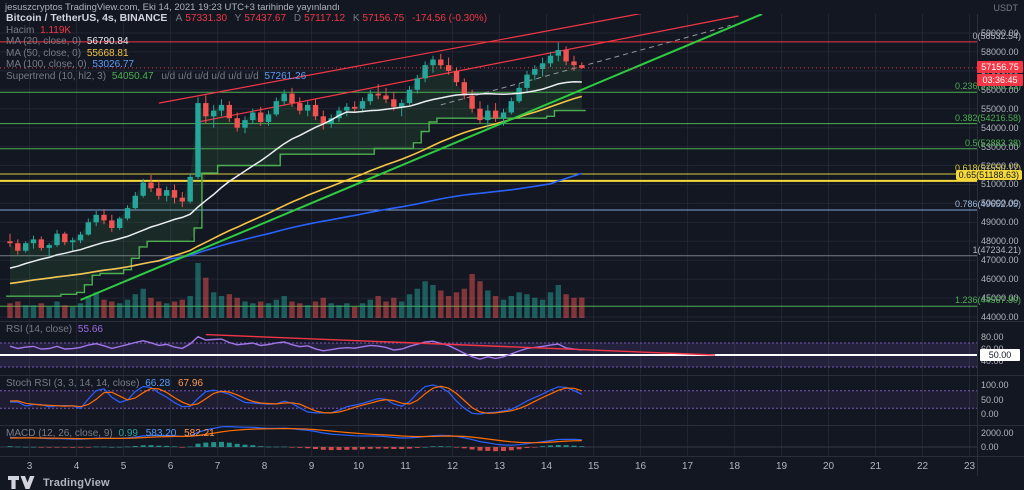 The width and height of the screenshot is (1024, 490). What do you see at coordinates (285, 76) in the screenshot?
I see `supertrend-value-2: 57261.26` at bounding box center [285, 76].